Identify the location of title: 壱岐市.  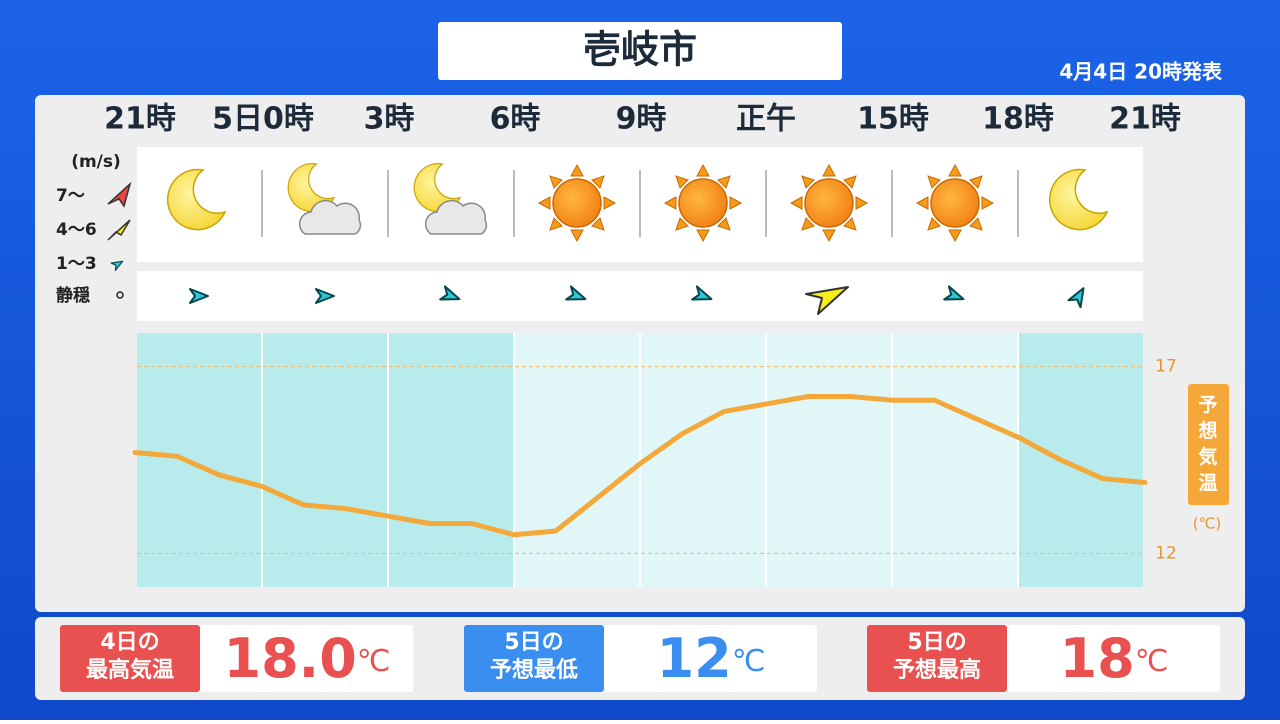
(640, 50).